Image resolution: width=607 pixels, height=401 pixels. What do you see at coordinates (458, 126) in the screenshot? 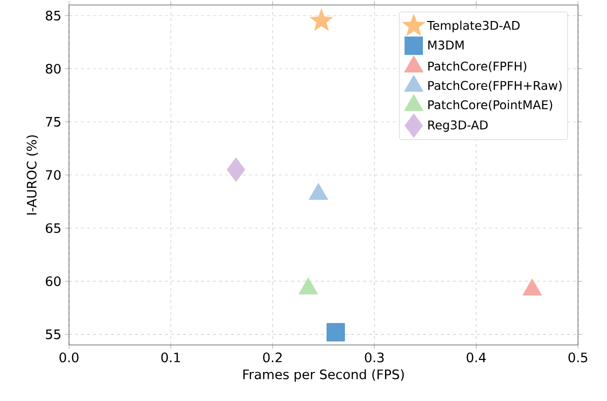
I see `legend-label: Reg3D-AD` at bounding box center [458, 126].